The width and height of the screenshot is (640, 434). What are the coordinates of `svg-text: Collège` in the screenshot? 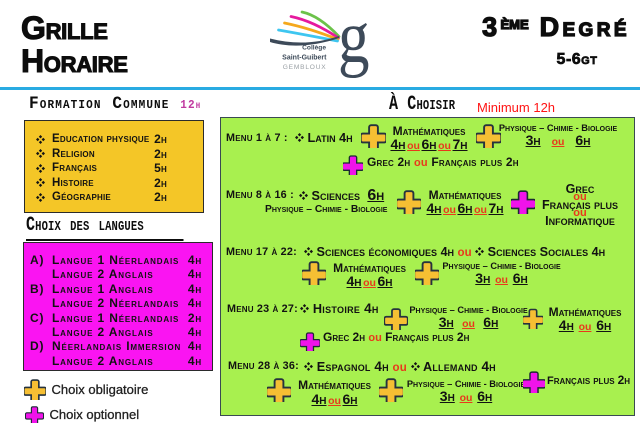 It's located at (314, 48).